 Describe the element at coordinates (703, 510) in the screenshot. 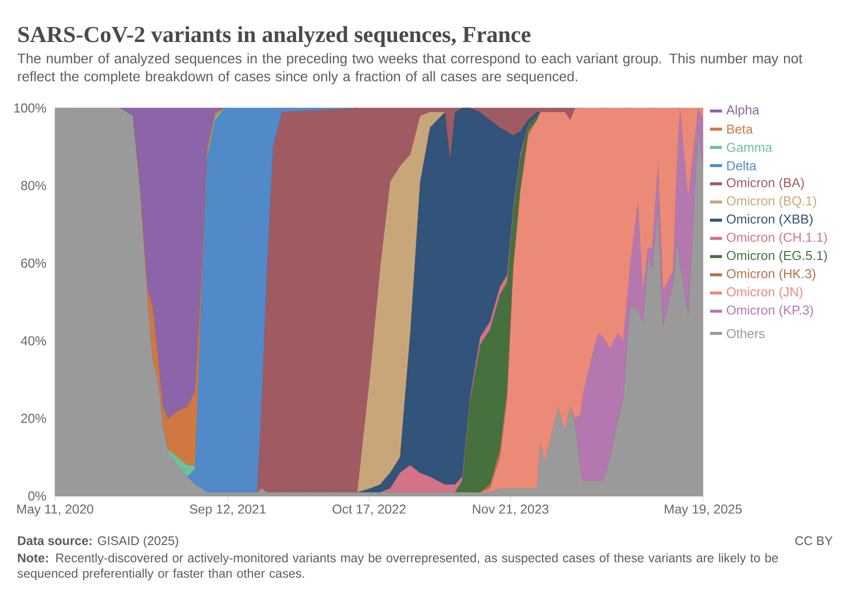

I see `x-tick-label: May 19, 2025` at that location.